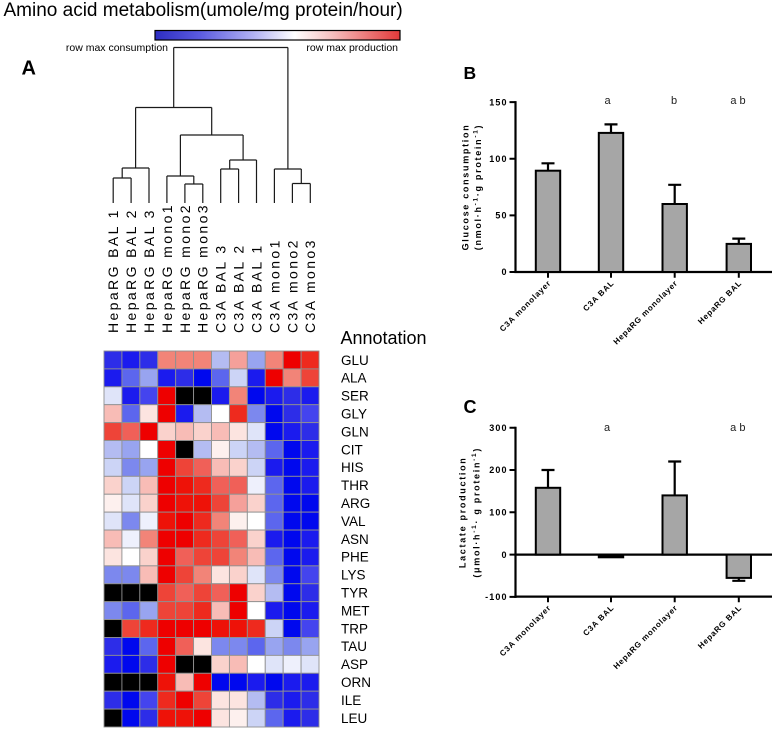 This screenshot has height=732, width=773. What do you see at coordinates (239, 288) in the screenshot?
I see `svg-text: C3A BAL 2` at bounding box center [239, 288].